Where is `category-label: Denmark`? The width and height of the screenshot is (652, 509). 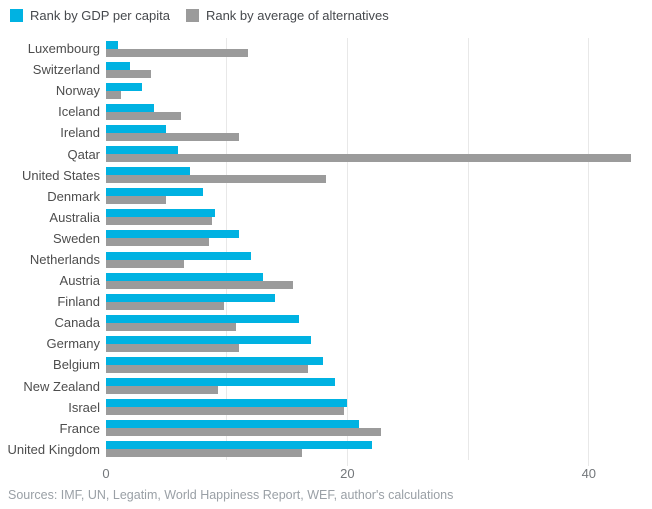 category-label: Denmark is located at coordinates (73, 196).